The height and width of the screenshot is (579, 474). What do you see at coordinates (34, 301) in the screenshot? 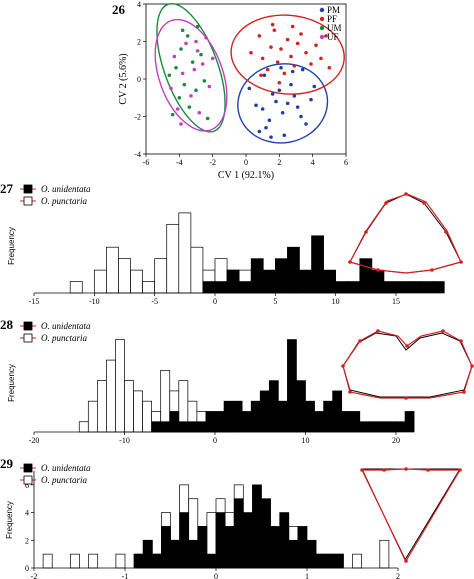
I see `x-tick-label: -15` at bounding box center [34, 301].